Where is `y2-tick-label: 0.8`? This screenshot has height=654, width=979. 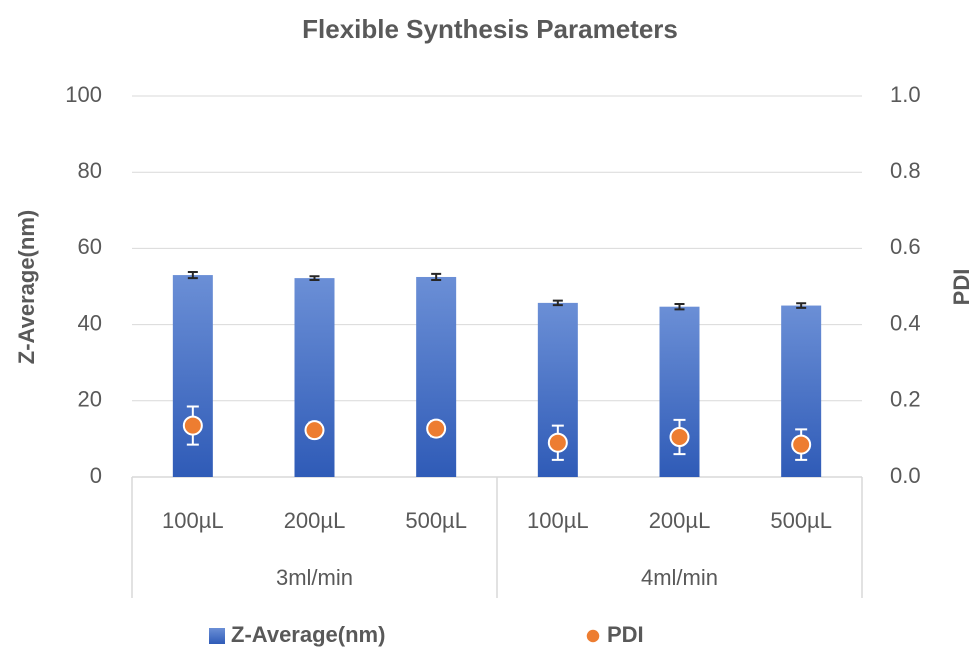 y2-tick-label: 0.8 is located at coordinates (905, 170).